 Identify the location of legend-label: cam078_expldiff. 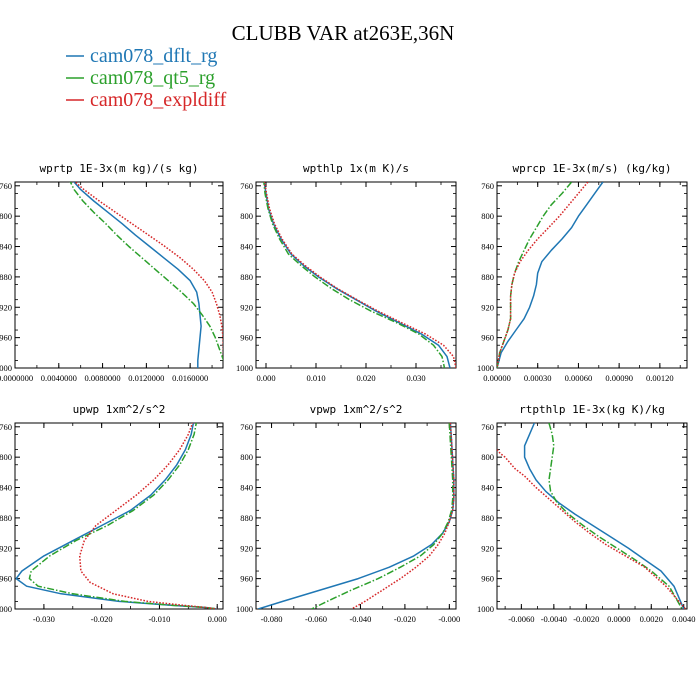
(158, 100).